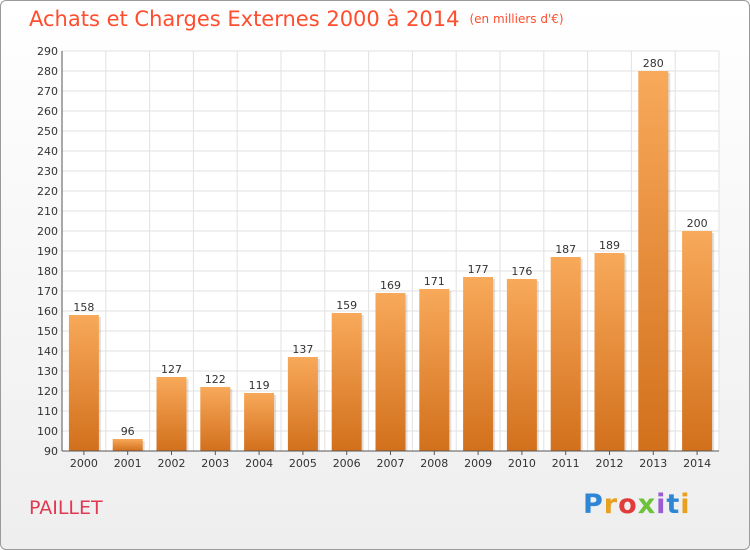 The image size is (750, 550). What do you see at coordinates (647, 504) in the screenshot?
I see `logo-letter: x` at bounding box center [647, 504].